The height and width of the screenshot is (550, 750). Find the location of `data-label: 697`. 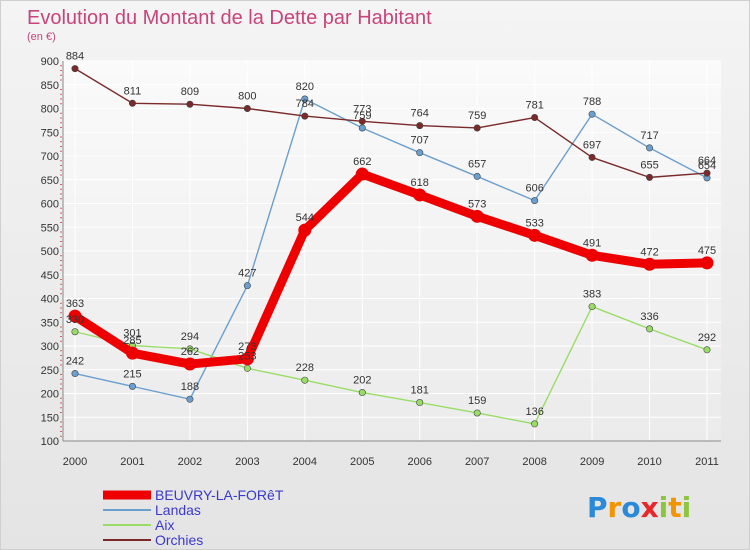

data-label: 697 is located at coordinates (592, 145).